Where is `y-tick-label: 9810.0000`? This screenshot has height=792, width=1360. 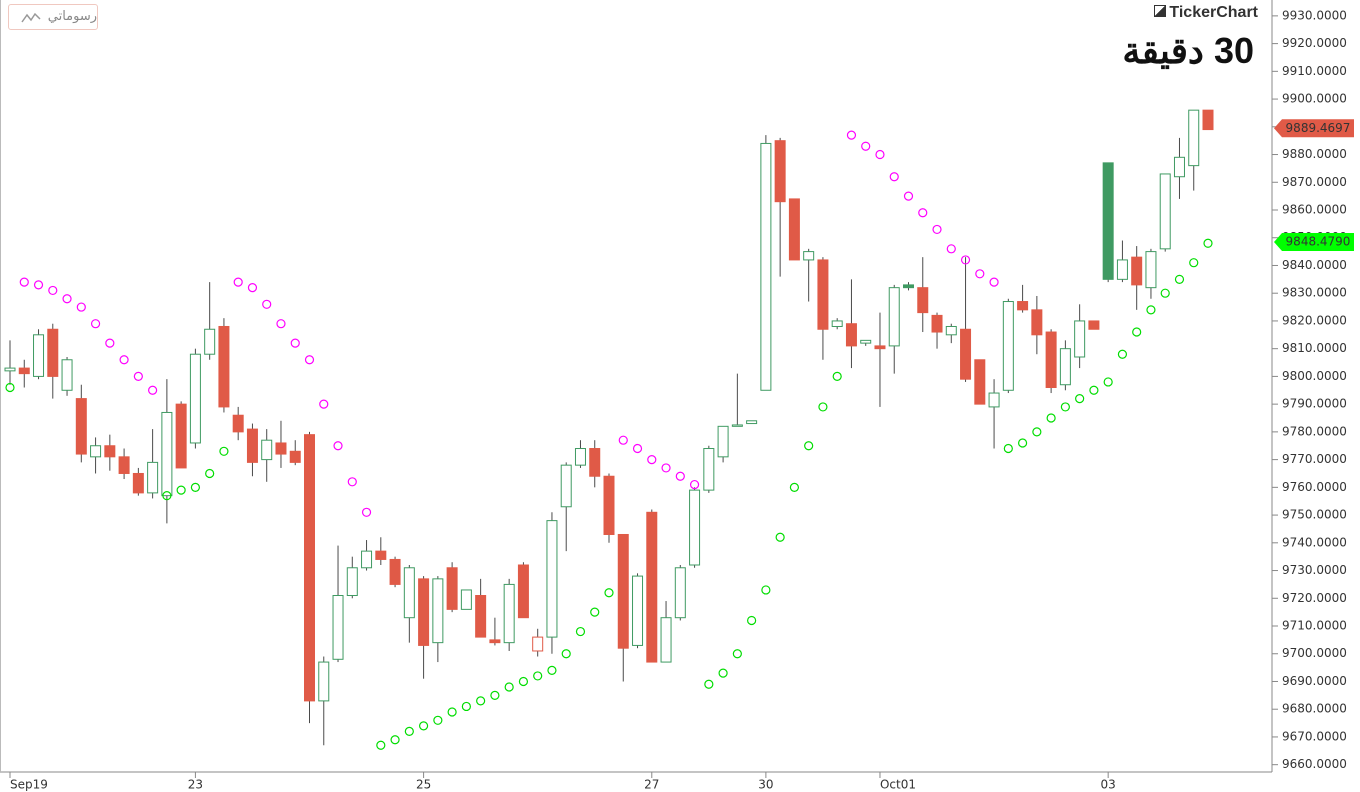 y-tick-label: 9810.0000 is located at coordinates (1314, 348).